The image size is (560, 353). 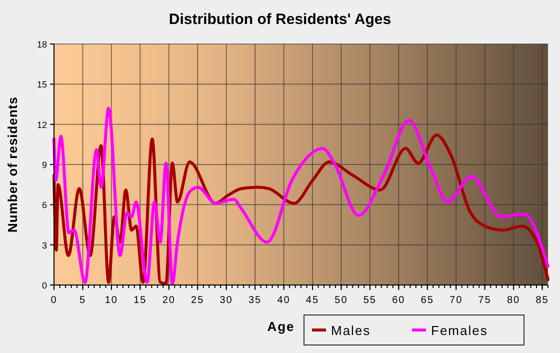 I want to click on x-tick-label: 75, so click(x=485, y=300).